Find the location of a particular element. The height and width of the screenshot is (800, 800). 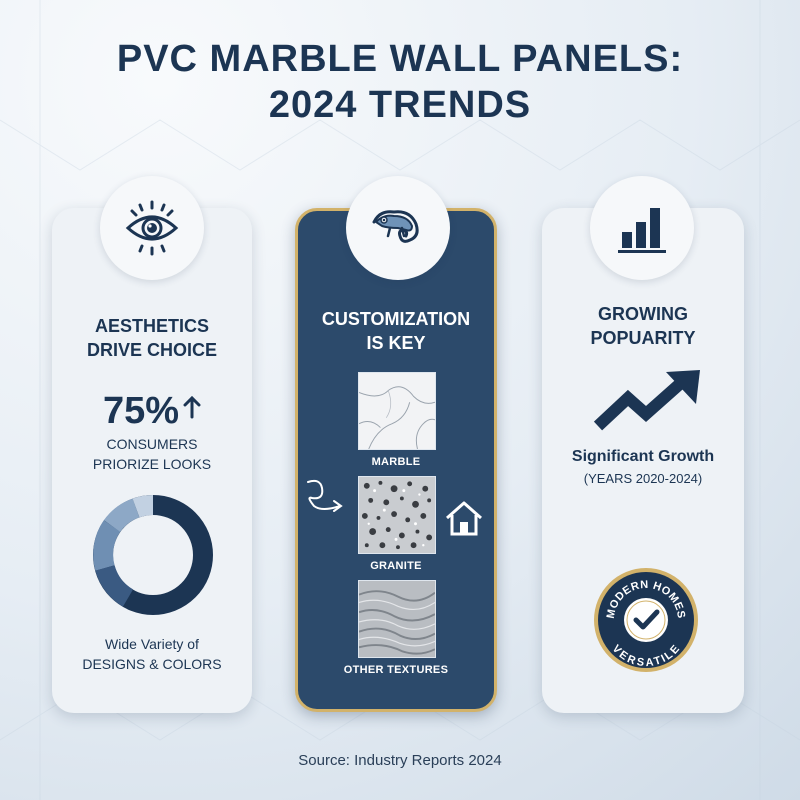

customization-heading: CUSTOMIZATION IS KEY is located at coordinates (396, 331).